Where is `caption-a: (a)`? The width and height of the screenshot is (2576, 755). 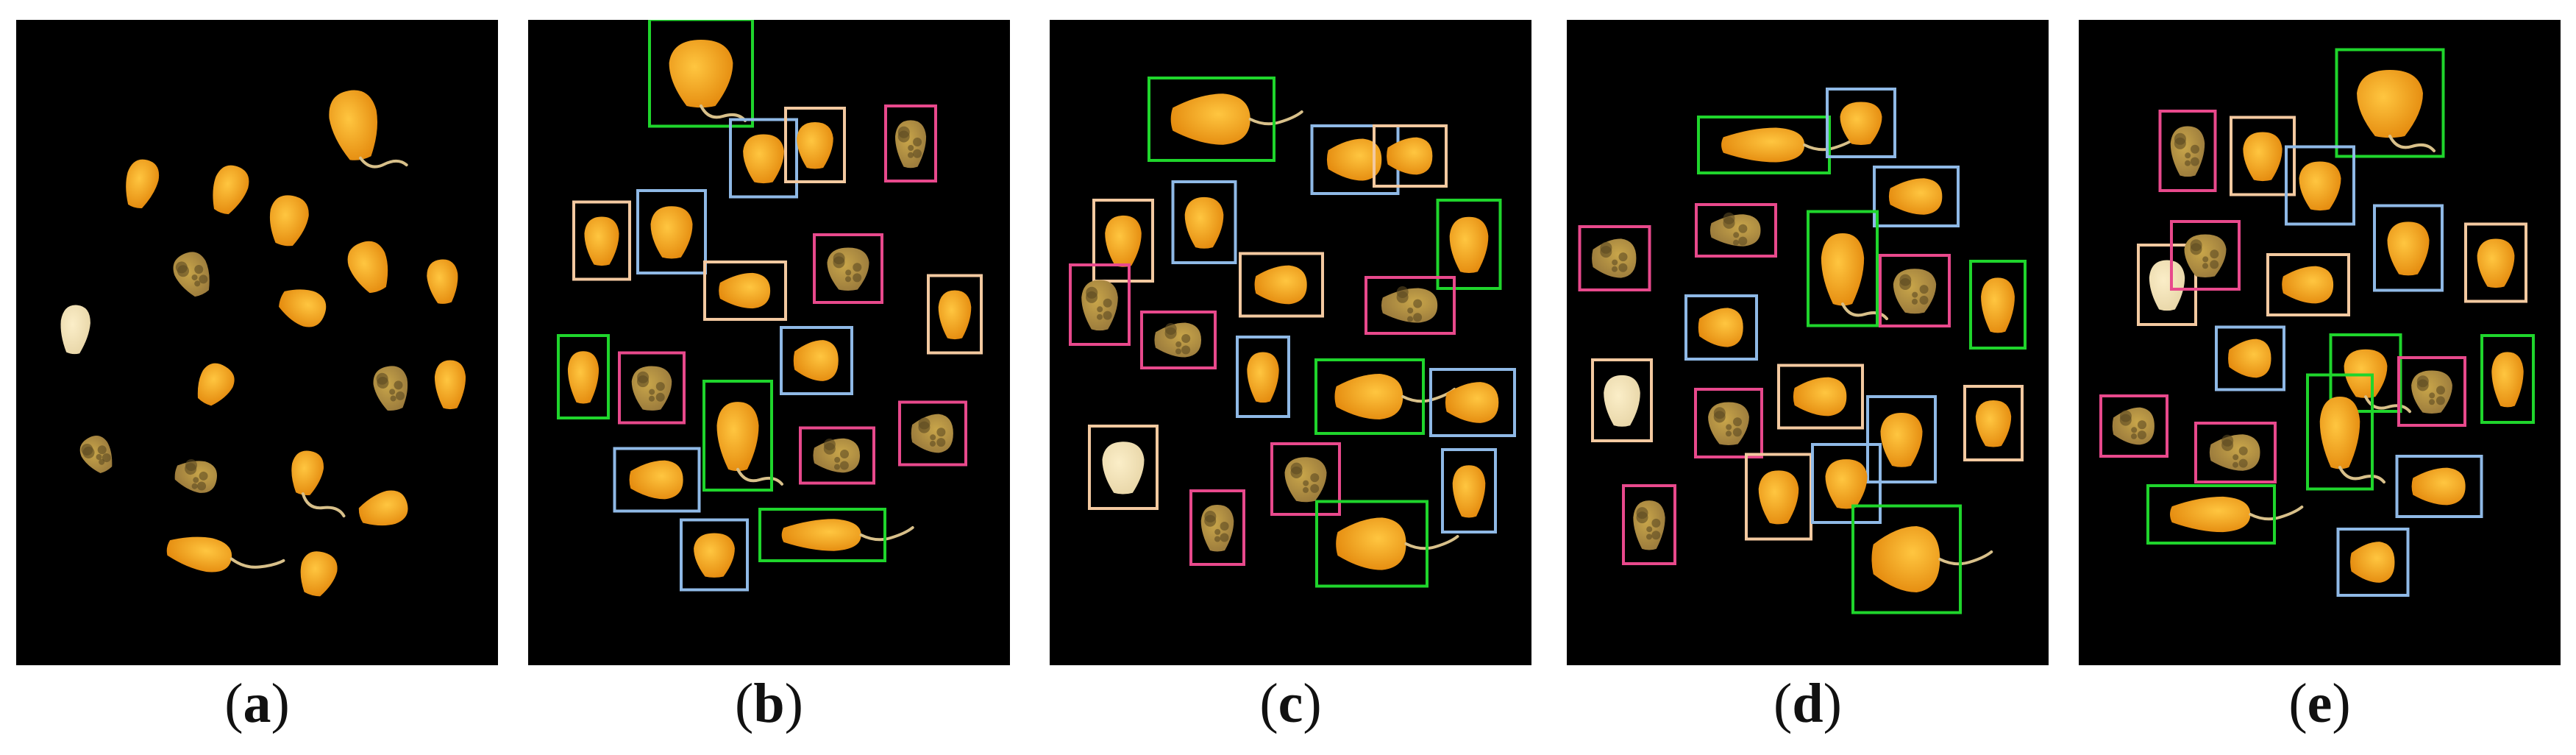 caption-a: (a) is located at coordinates (257, 704).